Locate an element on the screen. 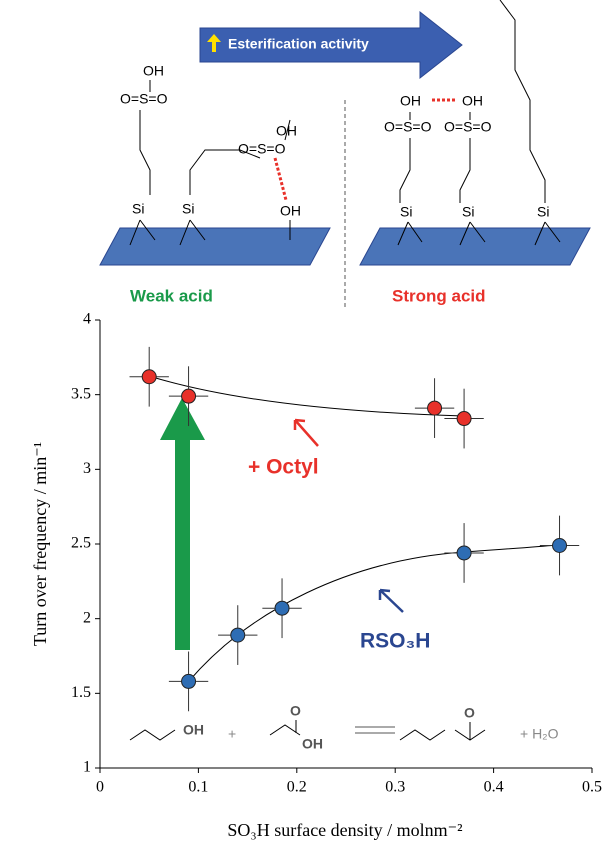  x-tick-label: 0.1 is located at coordinates (198, 787).